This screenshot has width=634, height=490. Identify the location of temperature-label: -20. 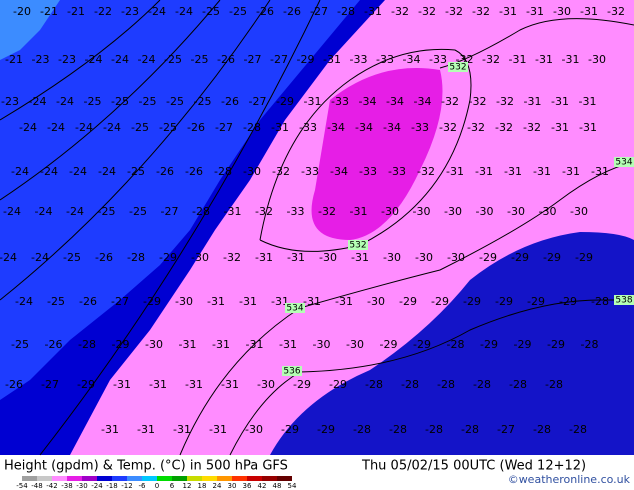
(22, 11).